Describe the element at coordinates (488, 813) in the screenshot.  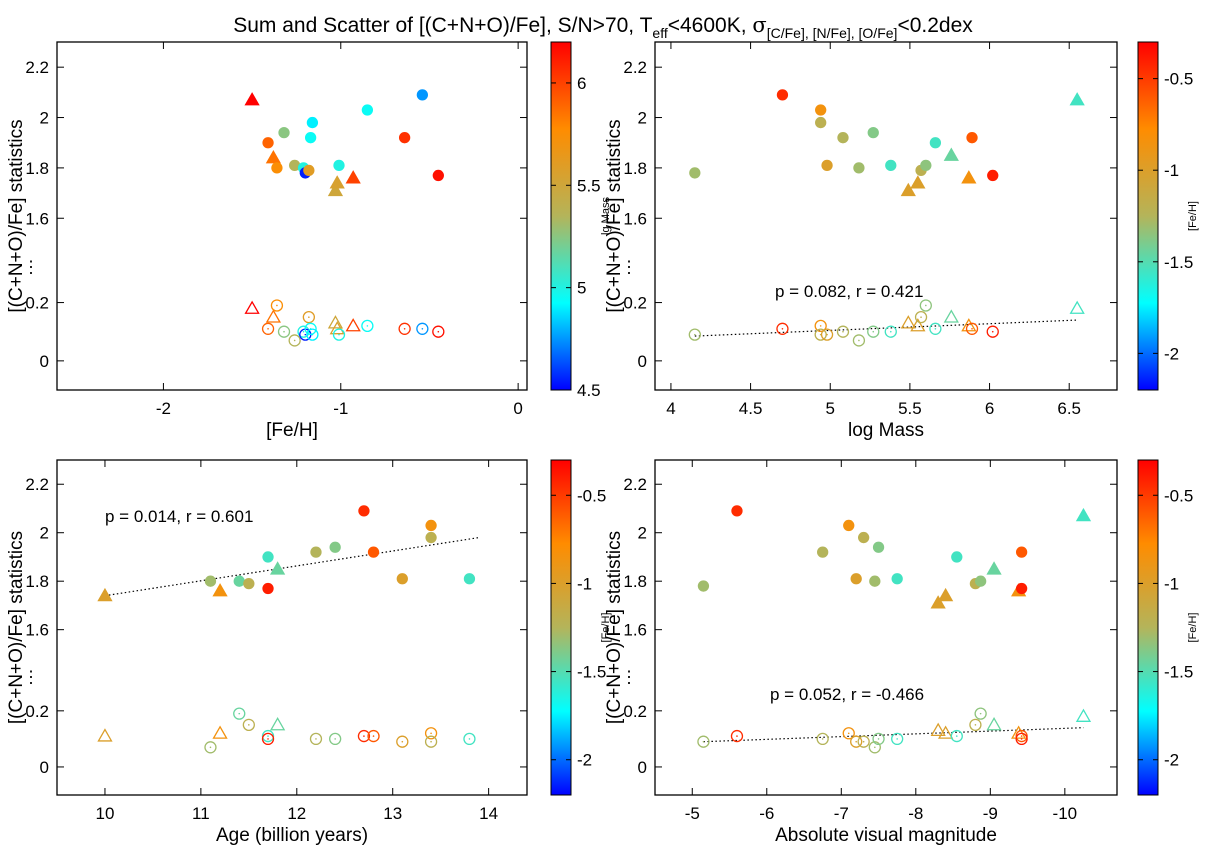
I see `x-tick-label: 14` at that location.